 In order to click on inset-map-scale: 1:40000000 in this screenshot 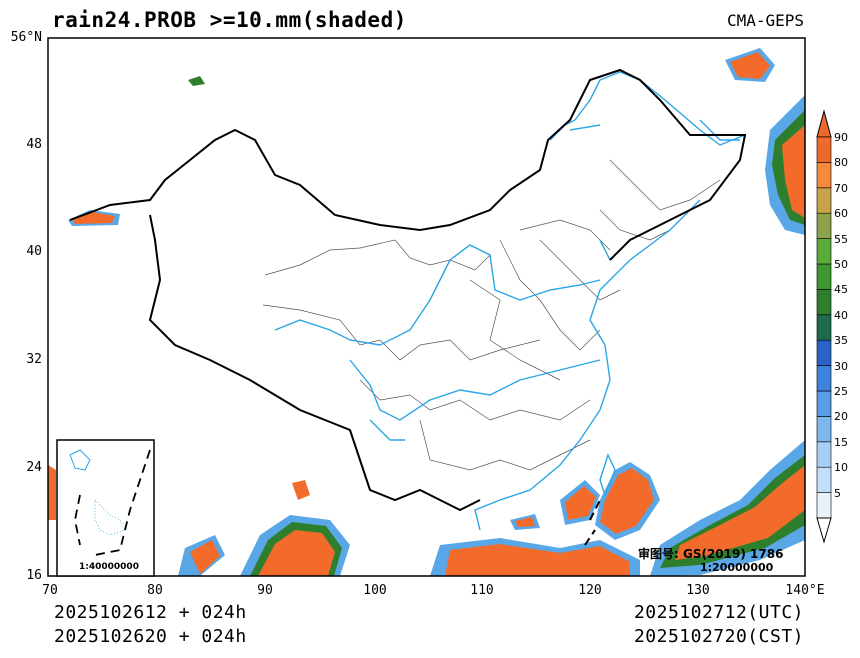, I will do `click(109, 567)`.